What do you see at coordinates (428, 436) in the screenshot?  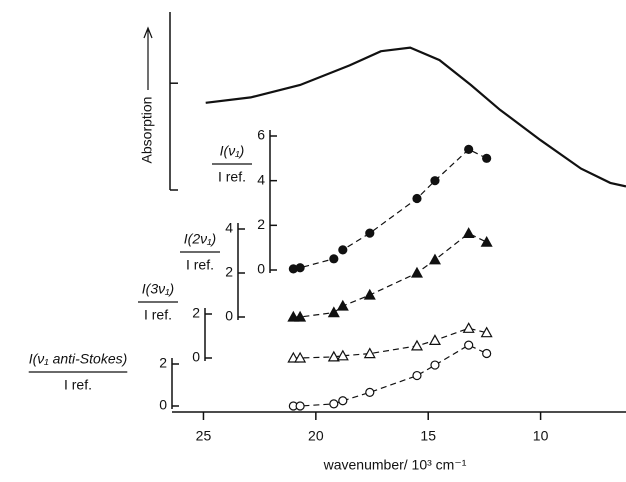 I see `x-tick-label: 15` at bounding box center [428, 436].